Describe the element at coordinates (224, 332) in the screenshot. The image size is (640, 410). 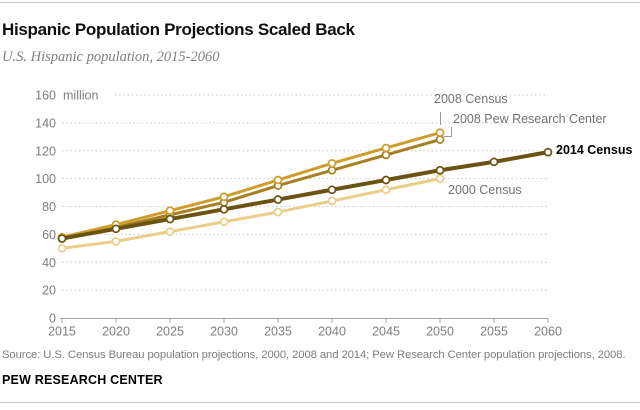
I see `svg-text: 2030` at that location.